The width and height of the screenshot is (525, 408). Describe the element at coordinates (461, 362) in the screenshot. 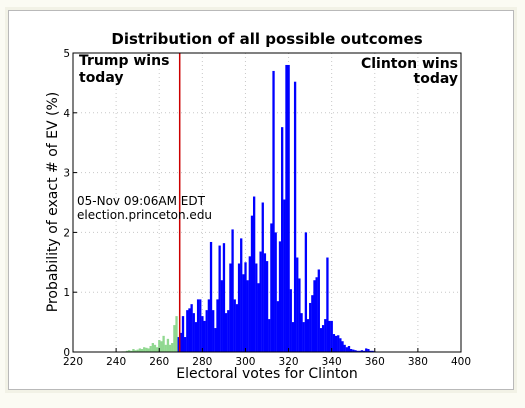

I see `x-tick-label: 400` at that location.